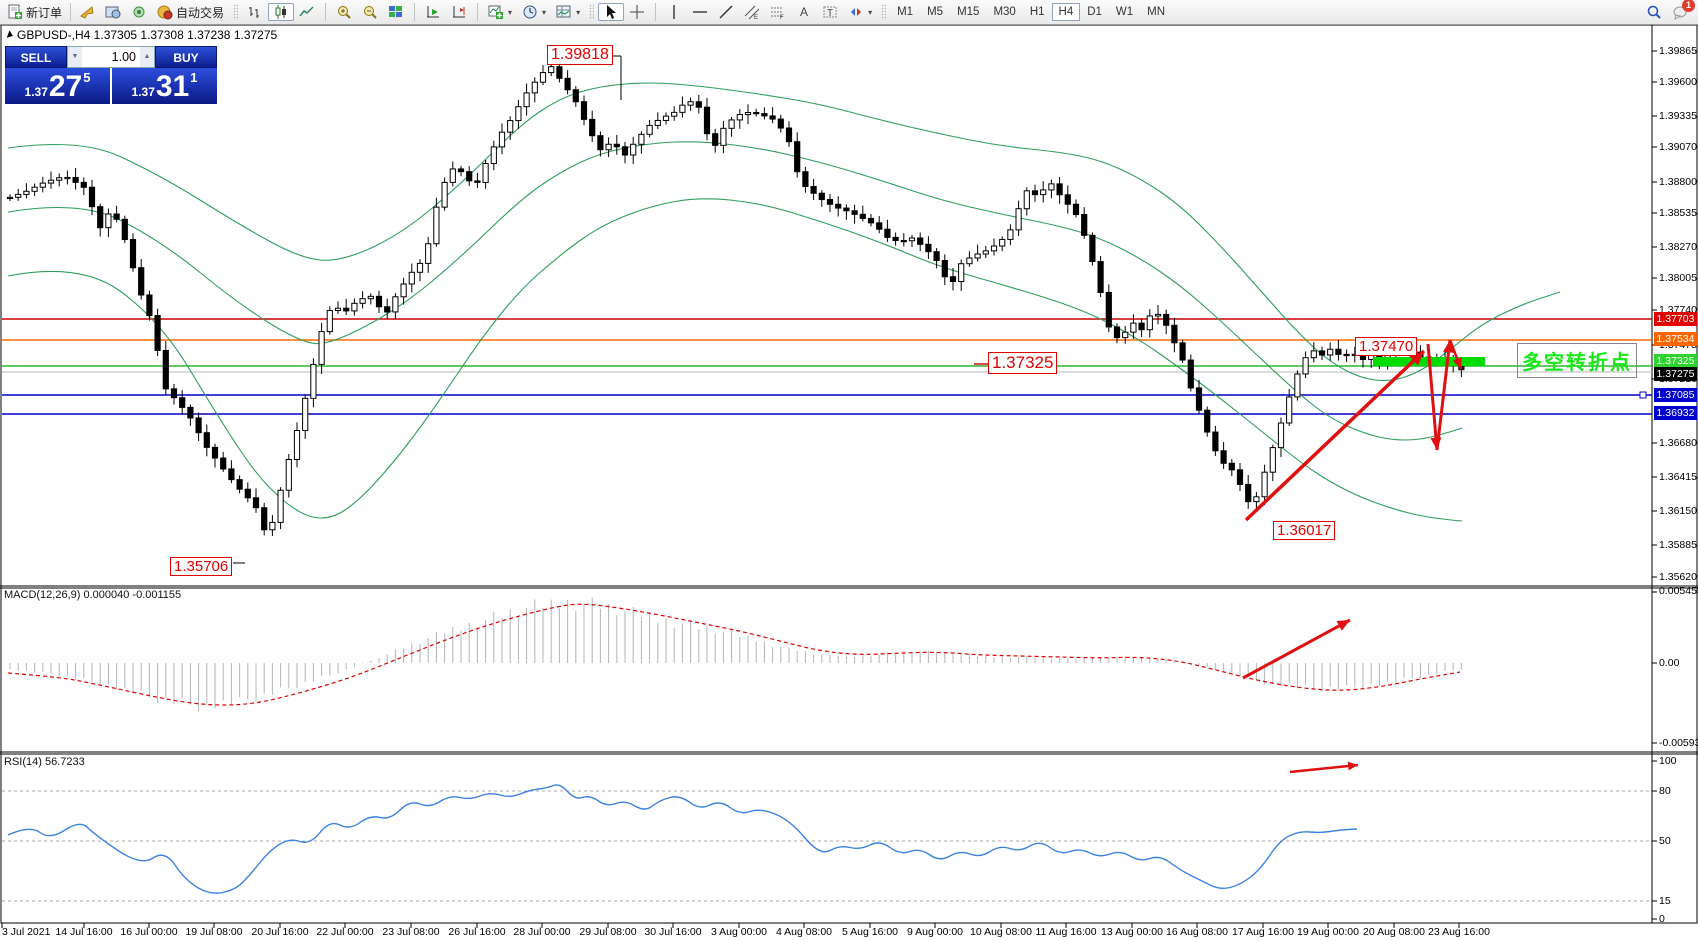  I want to click on zoom-out-button, so click(370, 12).